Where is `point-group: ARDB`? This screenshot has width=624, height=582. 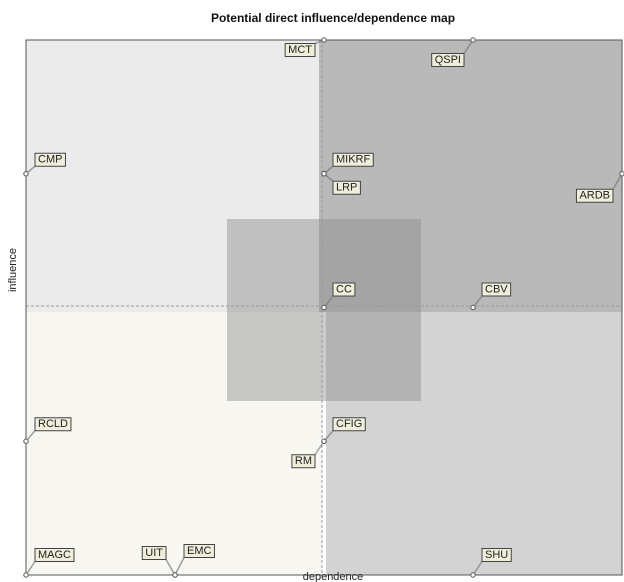 point-group: ARDB is located at coordinates (599, 187).